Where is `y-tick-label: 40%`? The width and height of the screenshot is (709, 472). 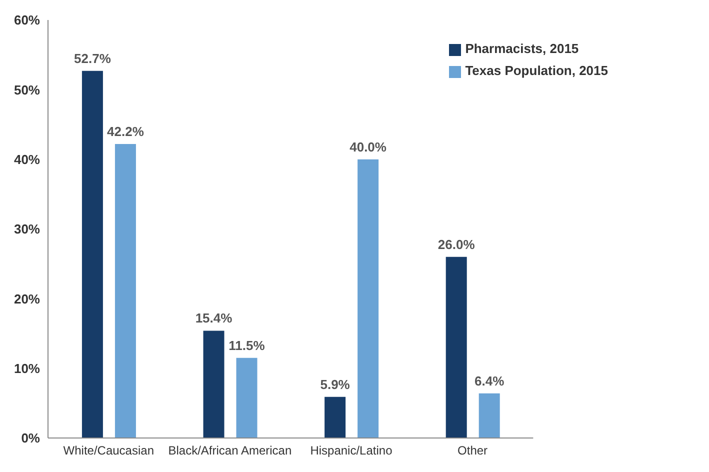
y-tick-label: 40% is located at coordinates (27, 159).